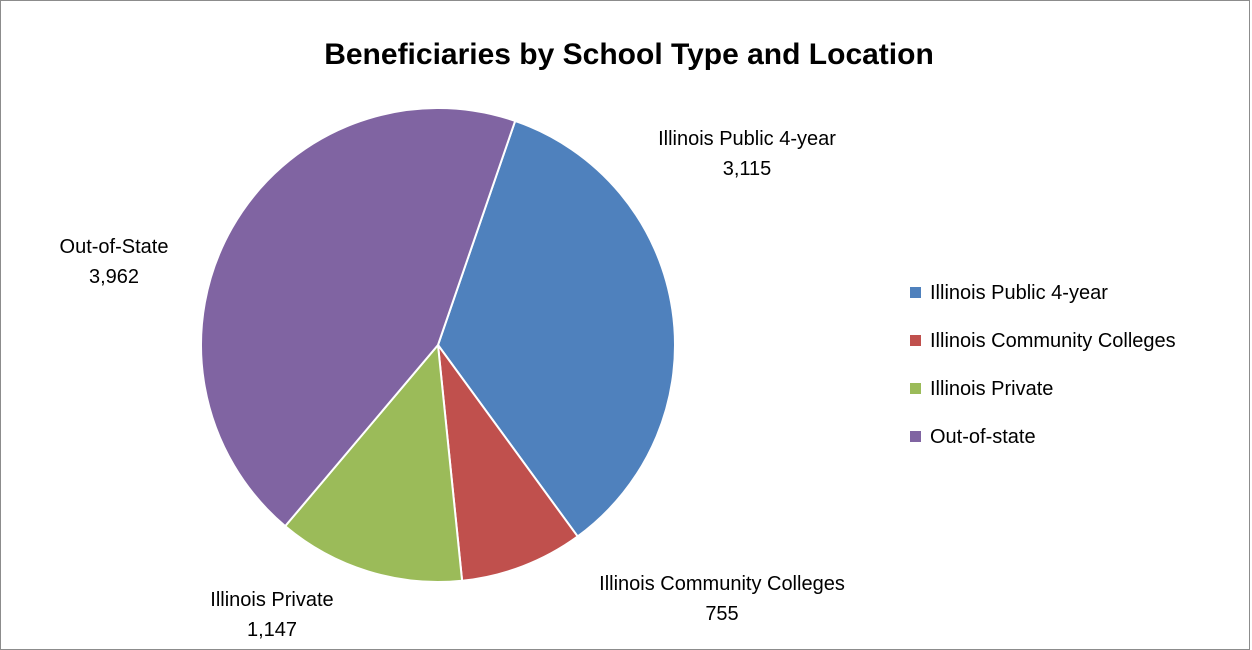 The image size is (1252, 650). What do you see at coordinates (1019, 293) in the screenshot?
I see `legend-label-1: Illinois Public 4-year` at bounding box center [1019, 293].